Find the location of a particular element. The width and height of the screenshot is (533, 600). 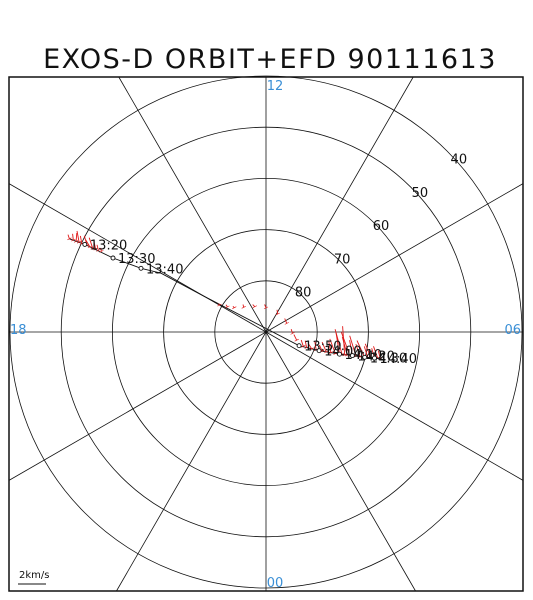

mlt-label-00: 00 is located at coordinates (275, 583).